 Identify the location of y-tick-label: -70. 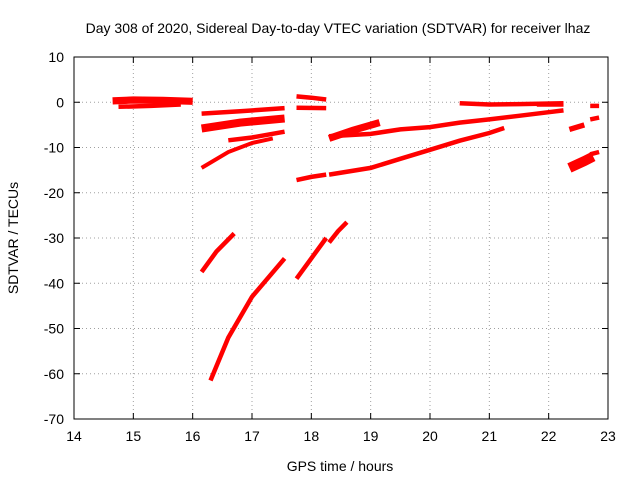
(54, 419).